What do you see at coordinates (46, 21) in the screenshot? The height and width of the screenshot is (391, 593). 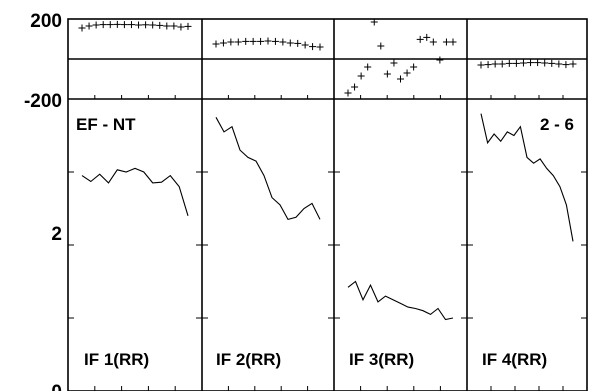 I see `top-y-tick-max: 200` at bounding box center [46, 21].